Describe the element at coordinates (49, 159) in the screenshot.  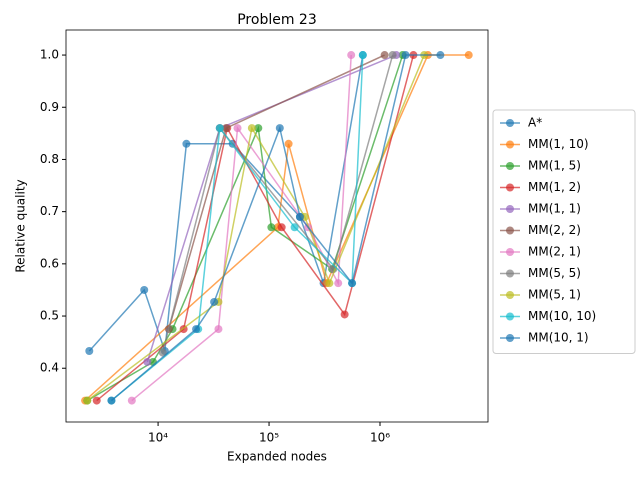
I see `y-tick-label: 0.8` at that location.